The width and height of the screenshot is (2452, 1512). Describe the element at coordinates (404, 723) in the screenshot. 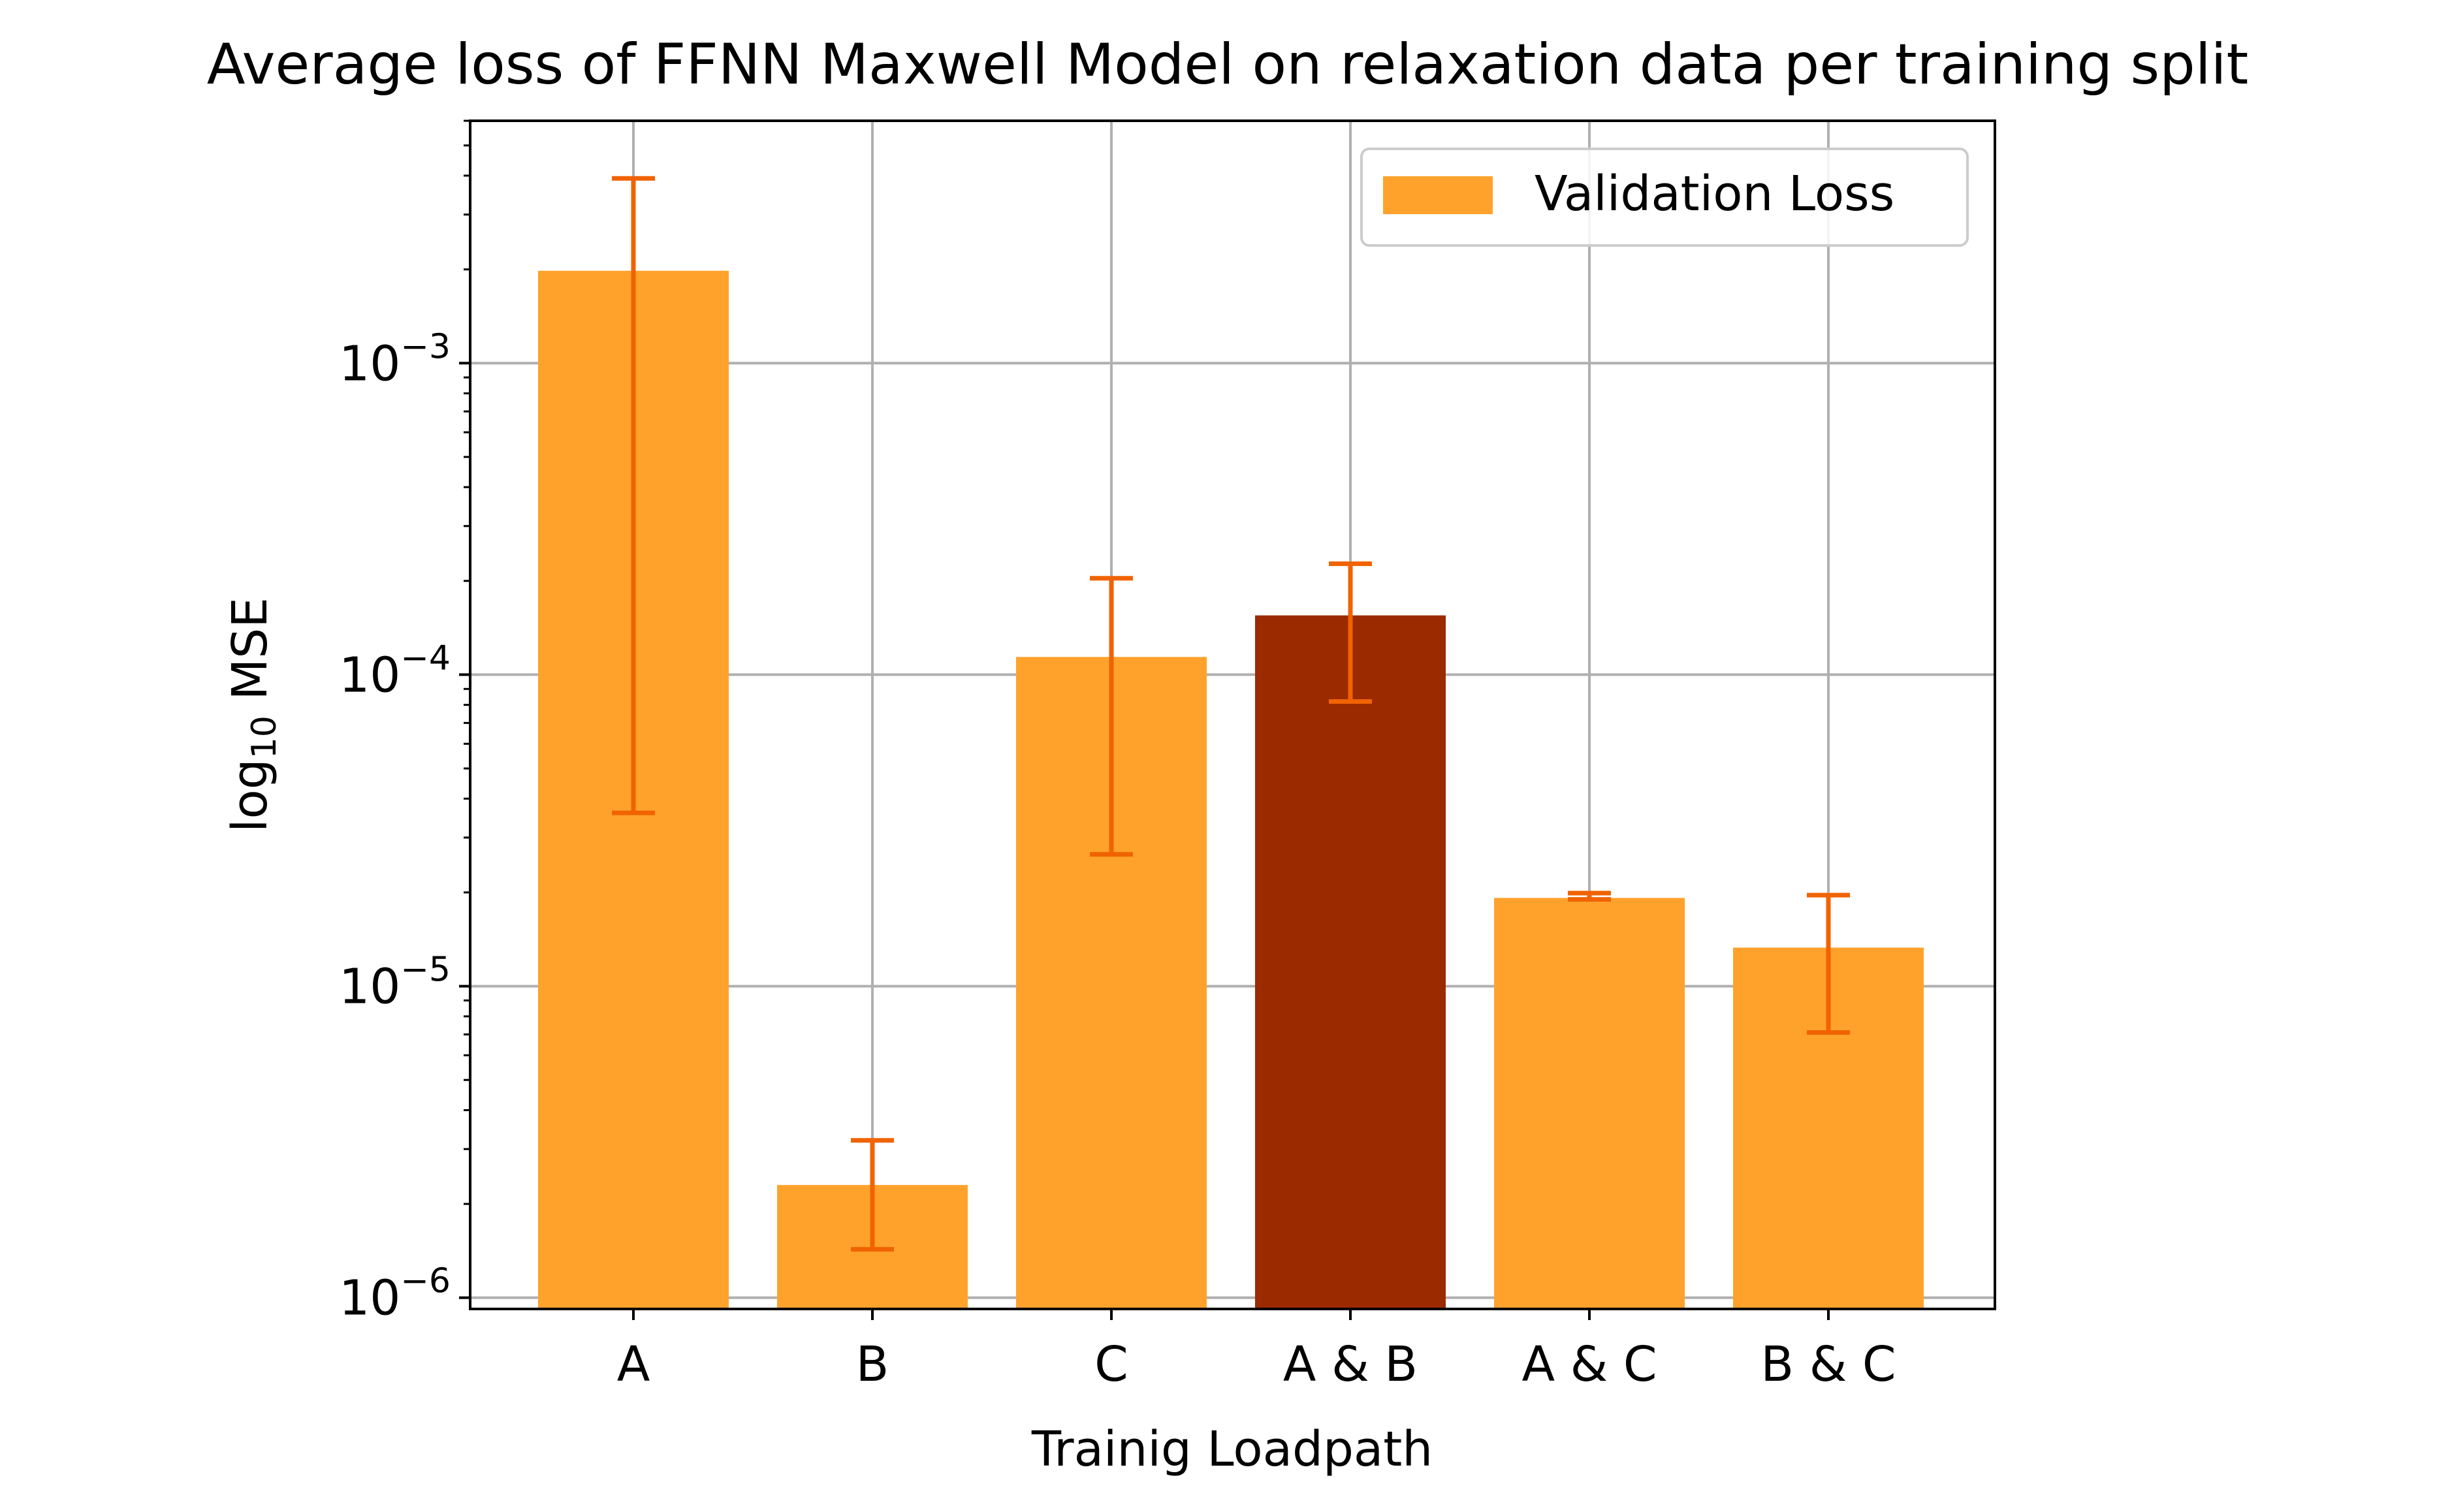

I see `y-axis: 10−610−510−410−3` at that location.